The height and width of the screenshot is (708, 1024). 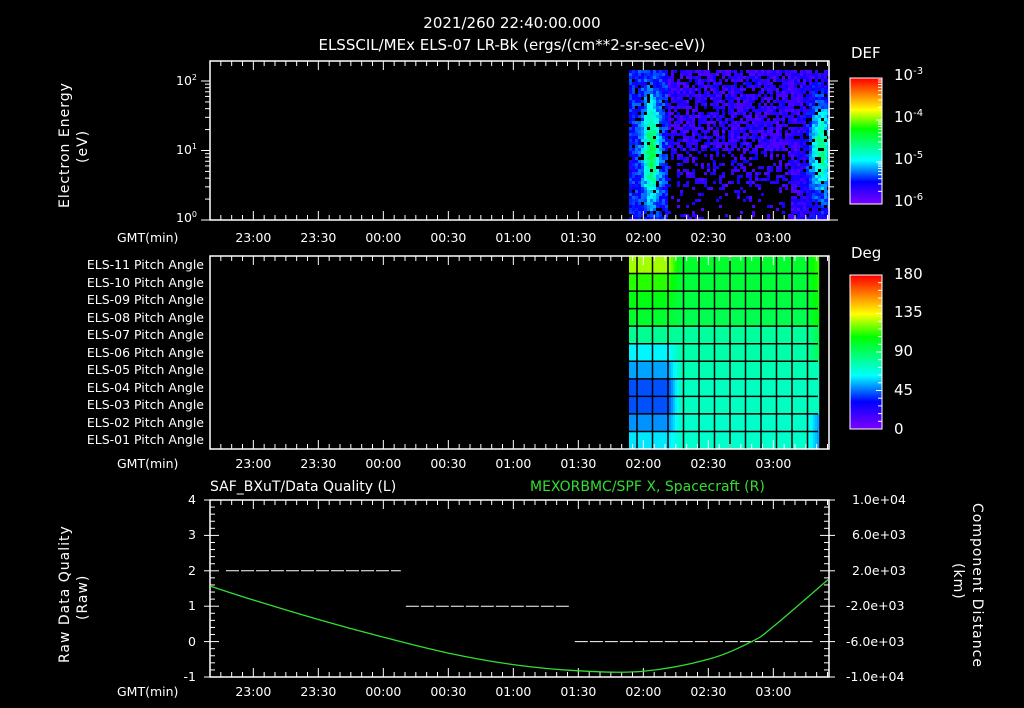 What do you see at coordinates (866, 53) in the screenshot?
I see `def-colorbar-title: DEF` at bounding box center [866, 53].